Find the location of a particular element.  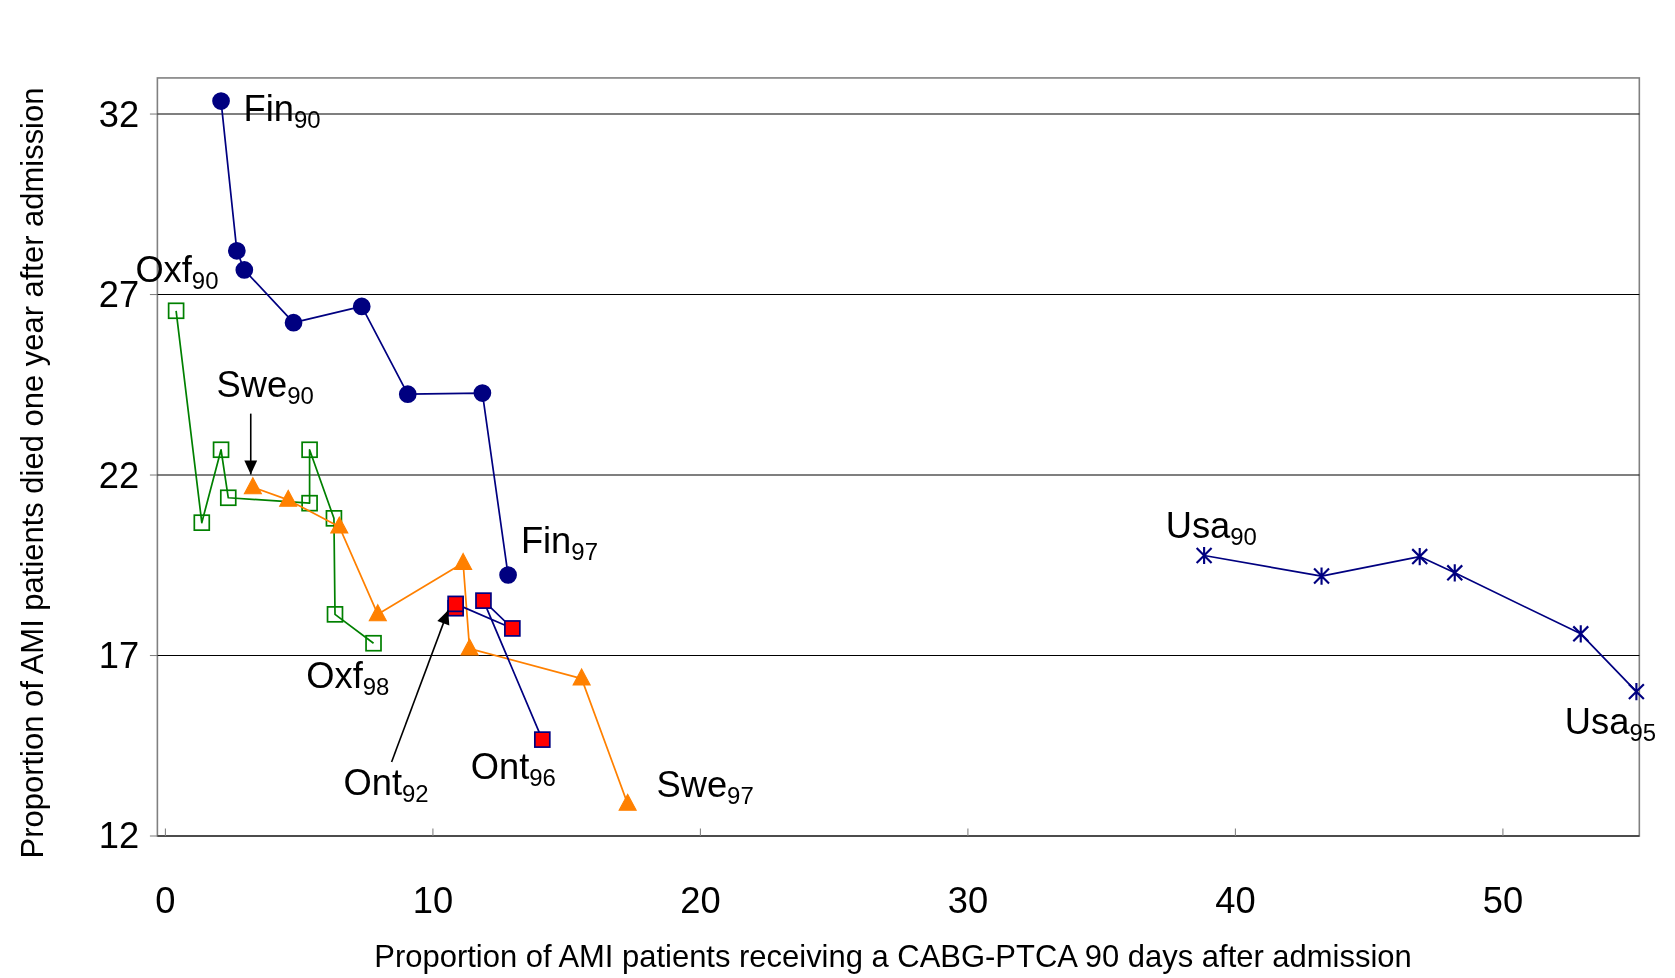

annotation: Swe$_{97}$ is located at coordinates (705, 787).